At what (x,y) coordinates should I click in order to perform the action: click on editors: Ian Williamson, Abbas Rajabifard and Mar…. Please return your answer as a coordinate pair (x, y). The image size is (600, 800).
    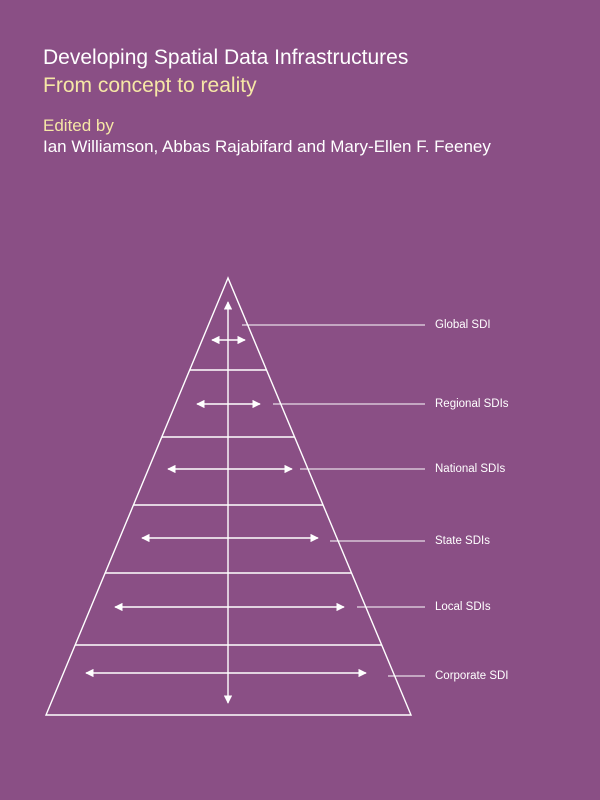
    Looking at the image, I should click on (267, 146).